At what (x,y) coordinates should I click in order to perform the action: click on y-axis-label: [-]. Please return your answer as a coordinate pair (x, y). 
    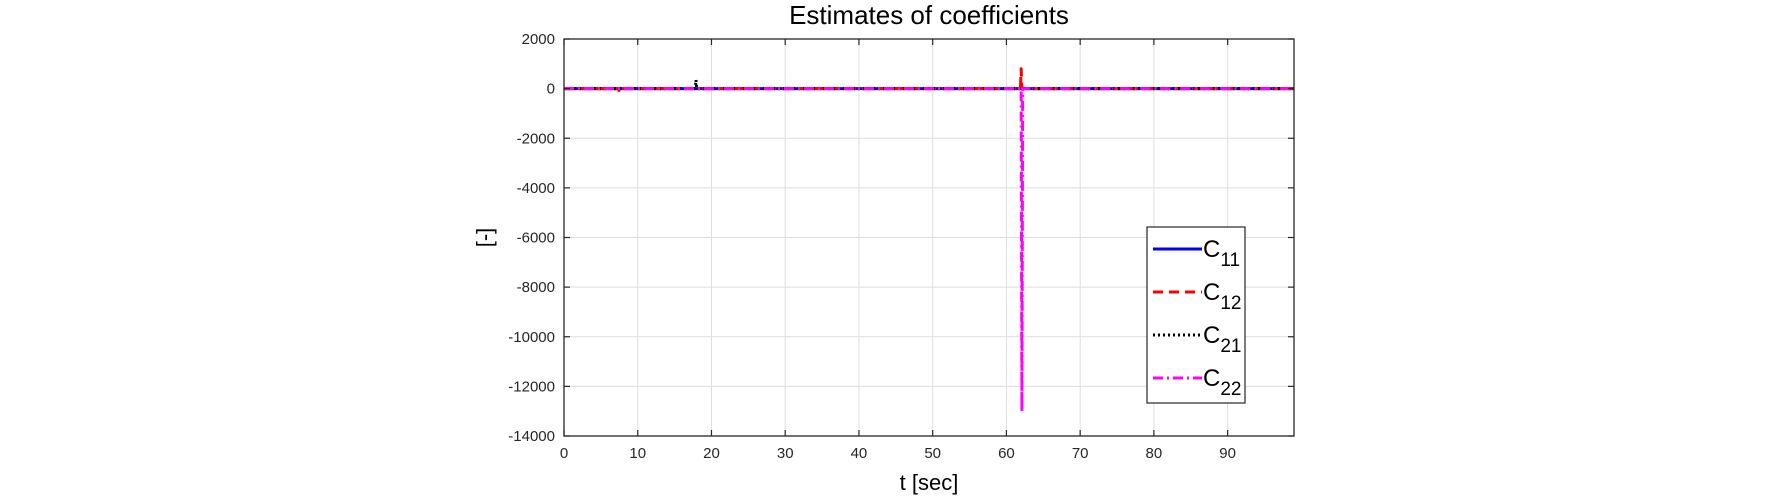
    Looking at the image, I should click on (484, 238).